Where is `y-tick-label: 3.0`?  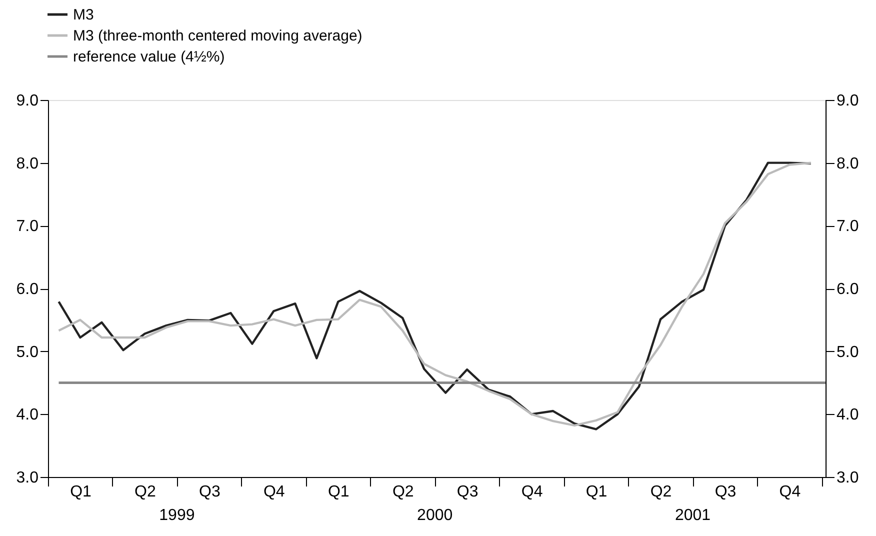 y-tick-label: 3.0 is located at coordinates (27, 478).